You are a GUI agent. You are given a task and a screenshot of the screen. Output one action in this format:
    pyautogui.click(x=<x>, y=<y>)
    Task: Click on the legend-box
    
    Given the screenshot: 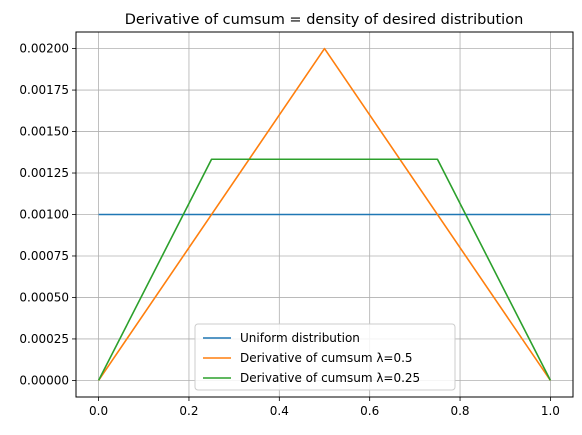 What is the action you would take?
    pyautogui.click(x=325, y=357)
    